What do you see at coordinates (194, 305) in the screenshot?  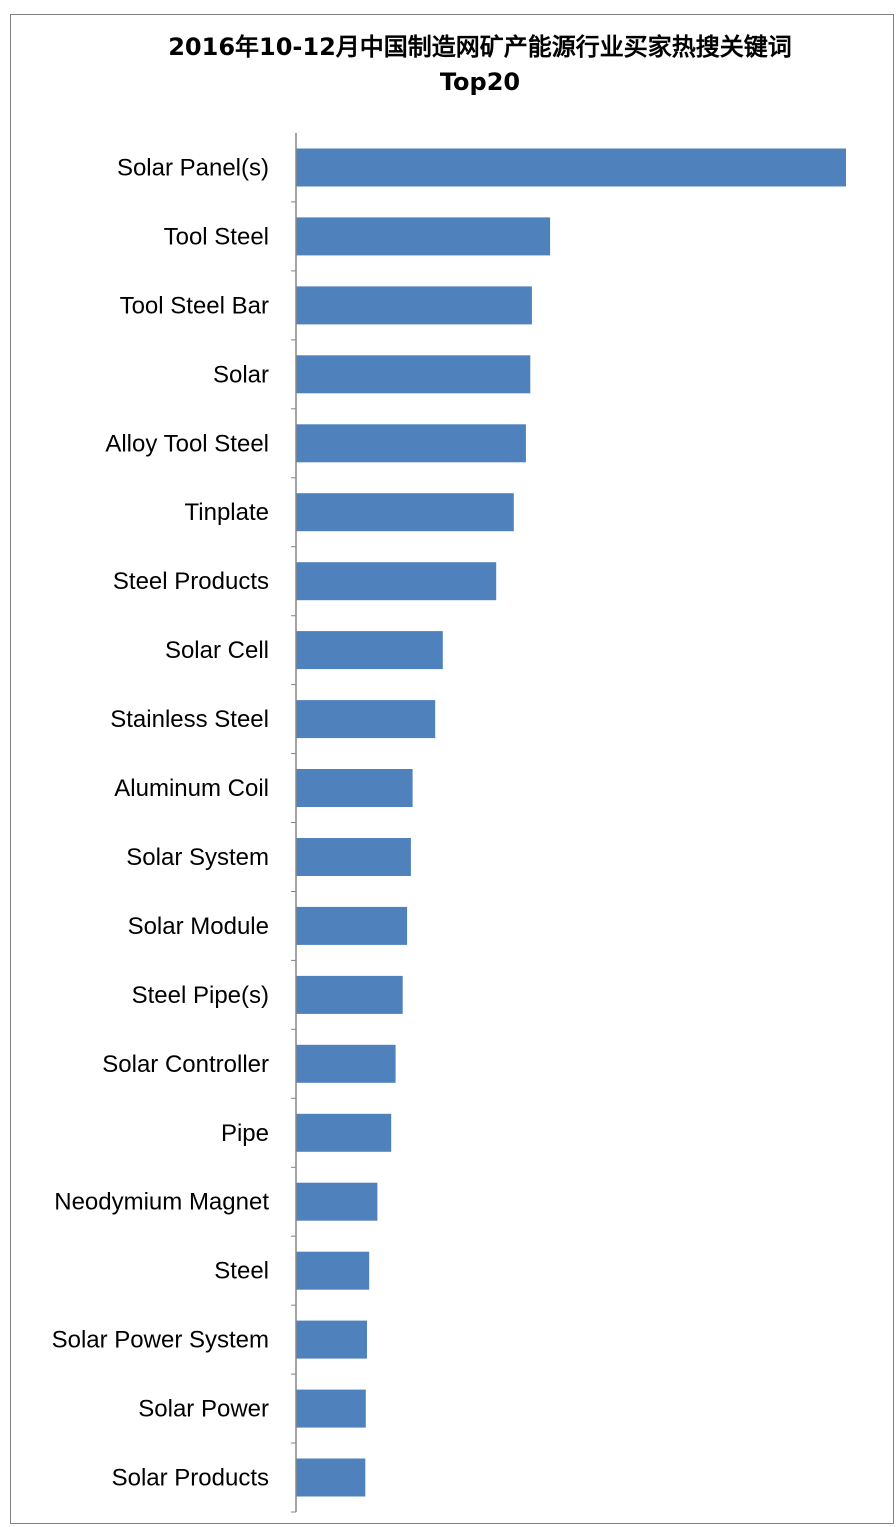 I see `category-label-3: Tool Steel Bar` at bounding box center [194, 305].